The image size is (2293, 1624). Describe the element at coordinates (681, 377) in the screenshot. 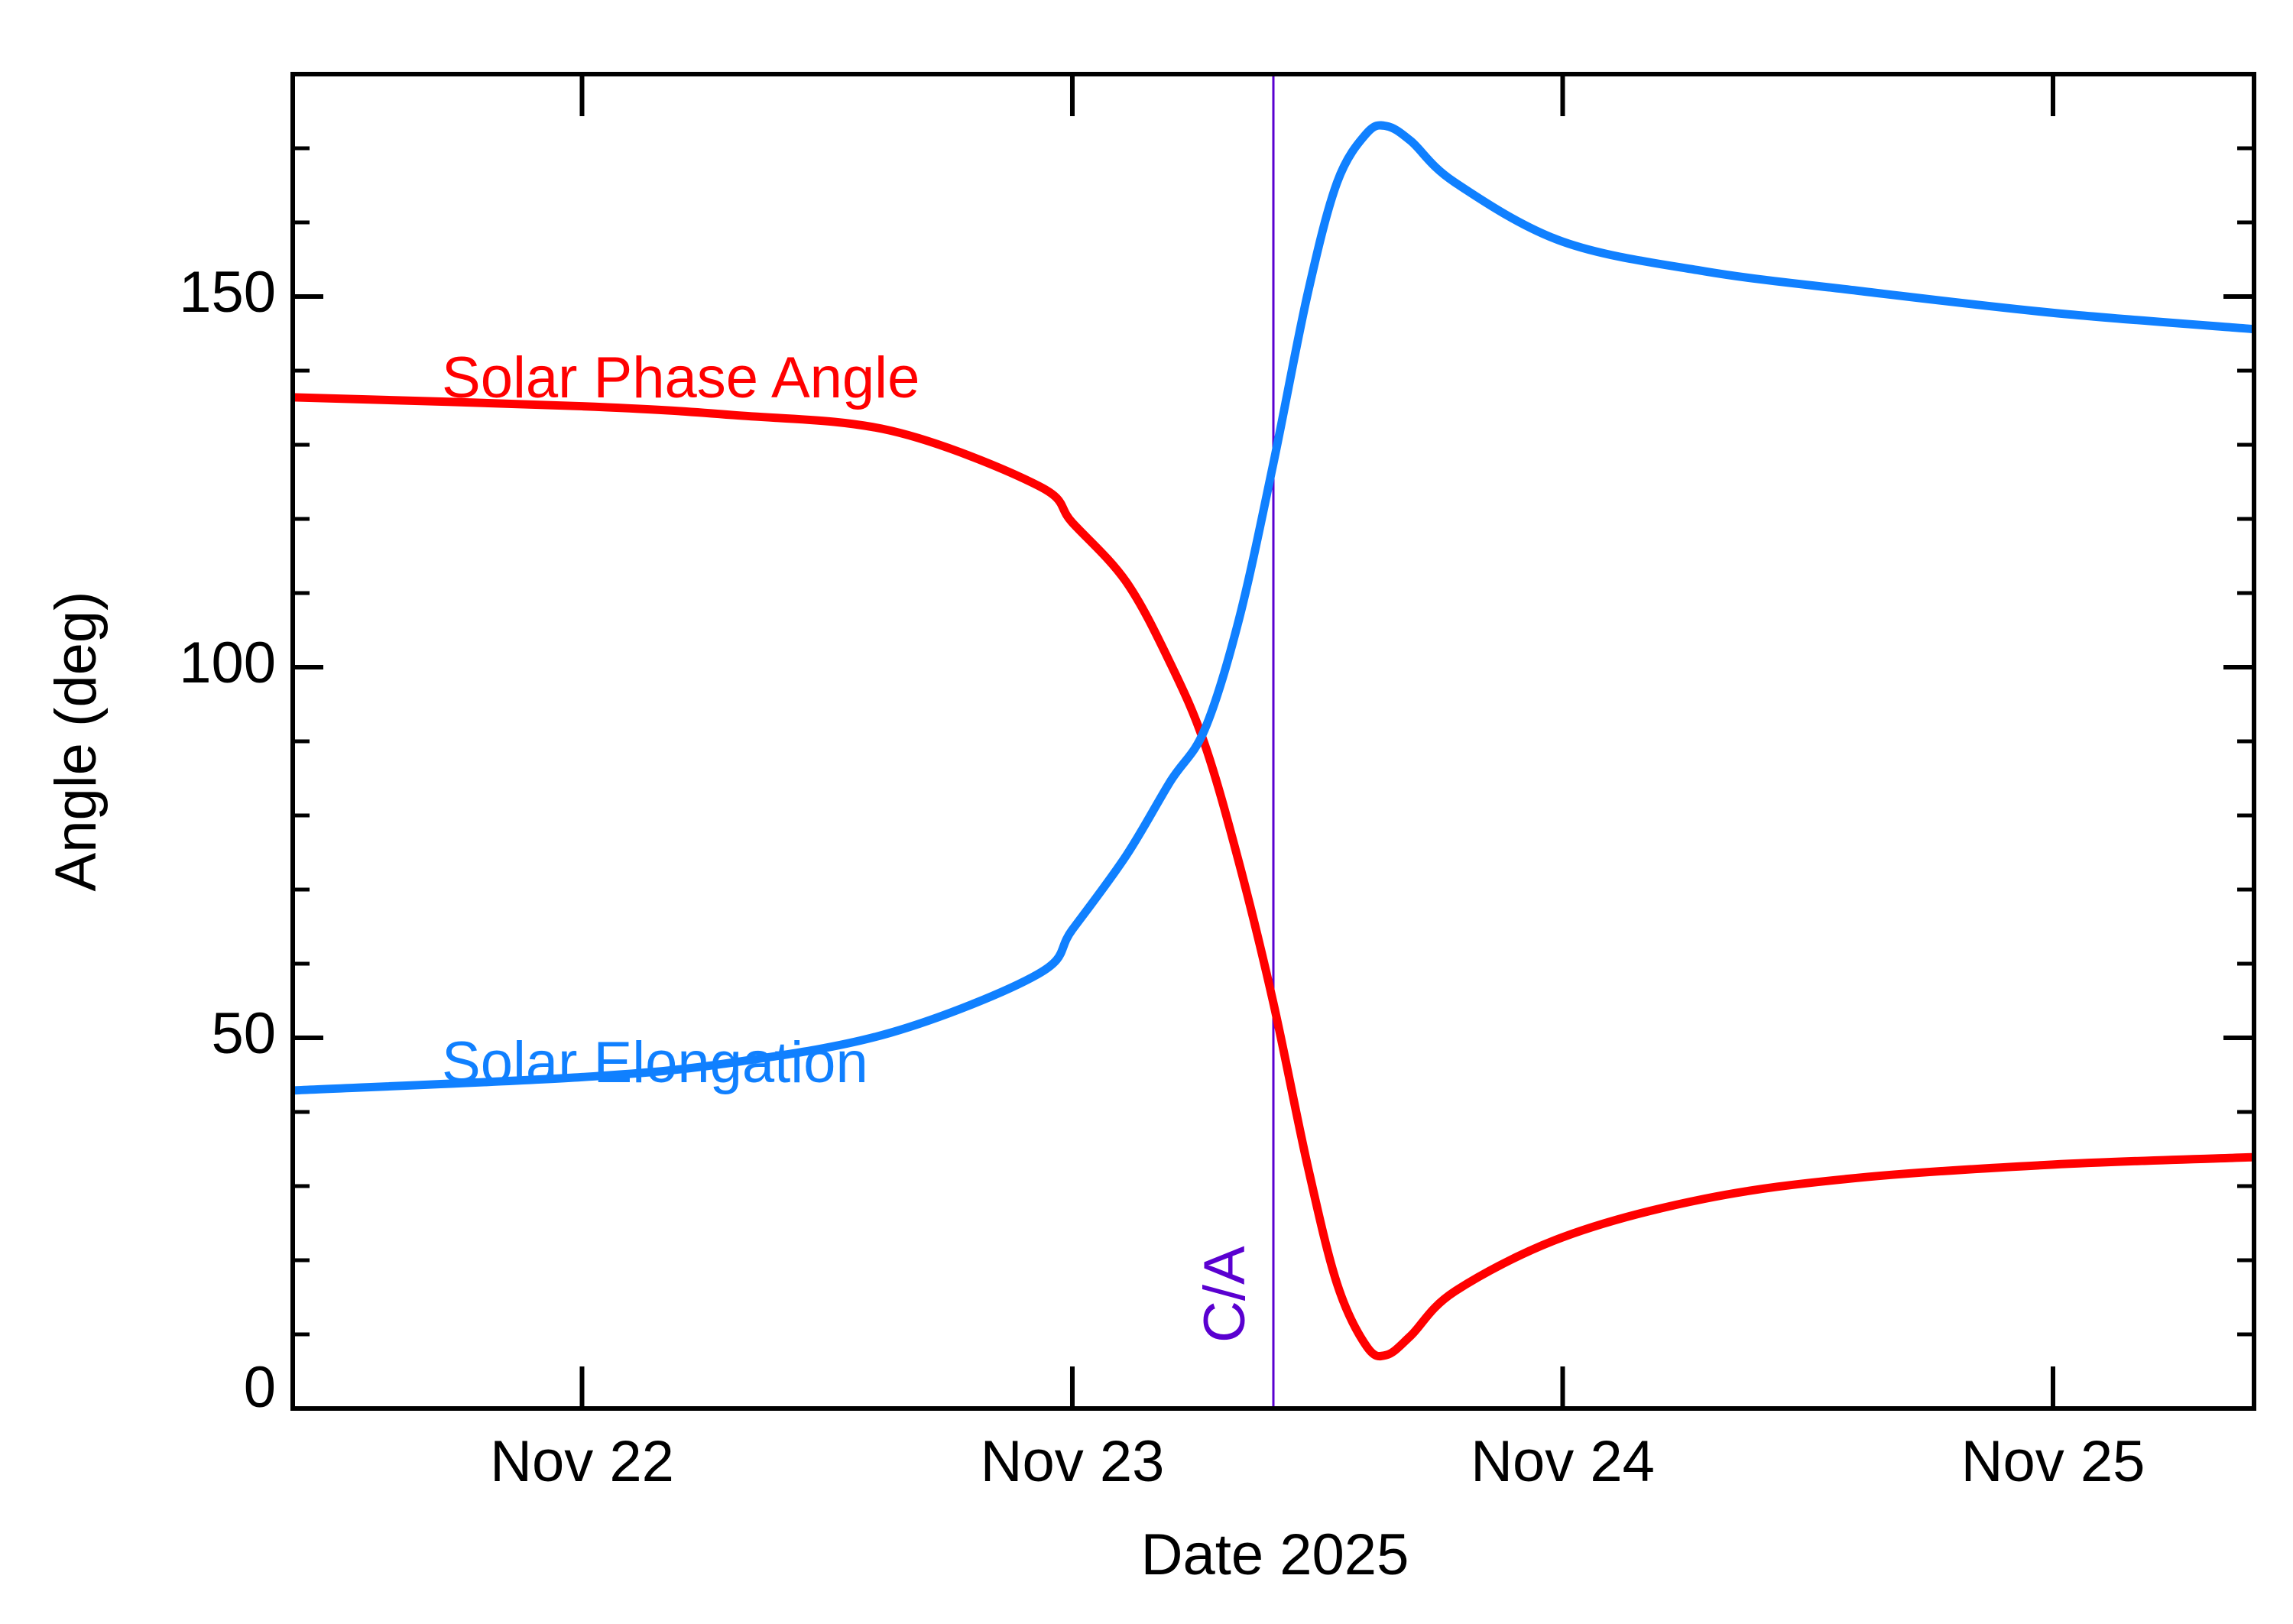

I see `series-label: Solar Phase Angle` at that location.